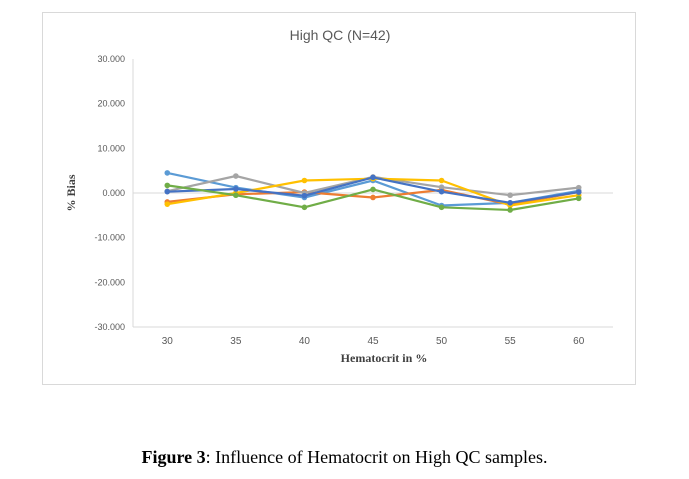  I want to click on x-tick-label: 35, so click(236, 341).